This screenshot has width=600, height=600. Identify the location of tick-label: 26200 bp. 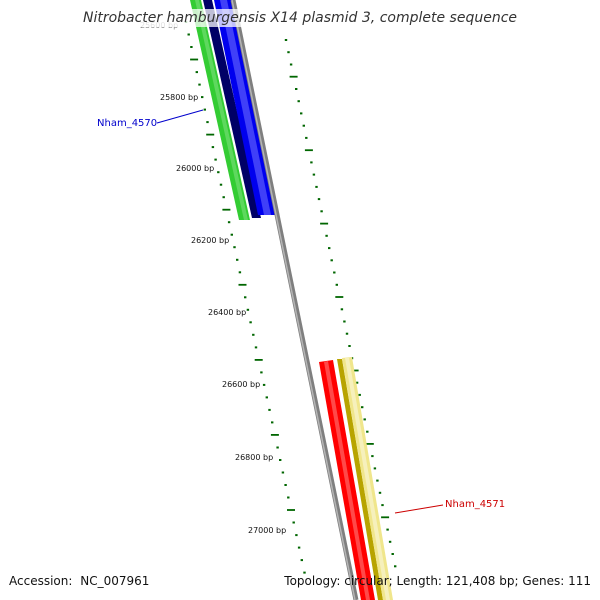
(210, 240).